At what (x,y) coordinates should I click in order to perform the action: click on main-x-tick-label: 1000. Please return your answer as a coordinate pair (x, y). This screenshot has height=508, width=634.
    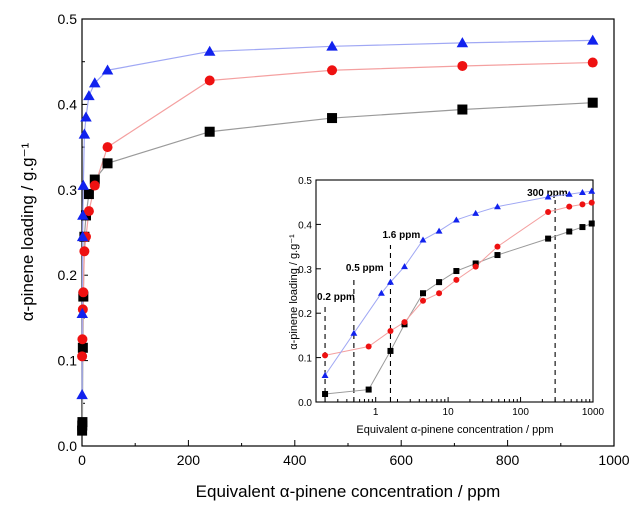
    Looking at the image, I should click on (613, 460).